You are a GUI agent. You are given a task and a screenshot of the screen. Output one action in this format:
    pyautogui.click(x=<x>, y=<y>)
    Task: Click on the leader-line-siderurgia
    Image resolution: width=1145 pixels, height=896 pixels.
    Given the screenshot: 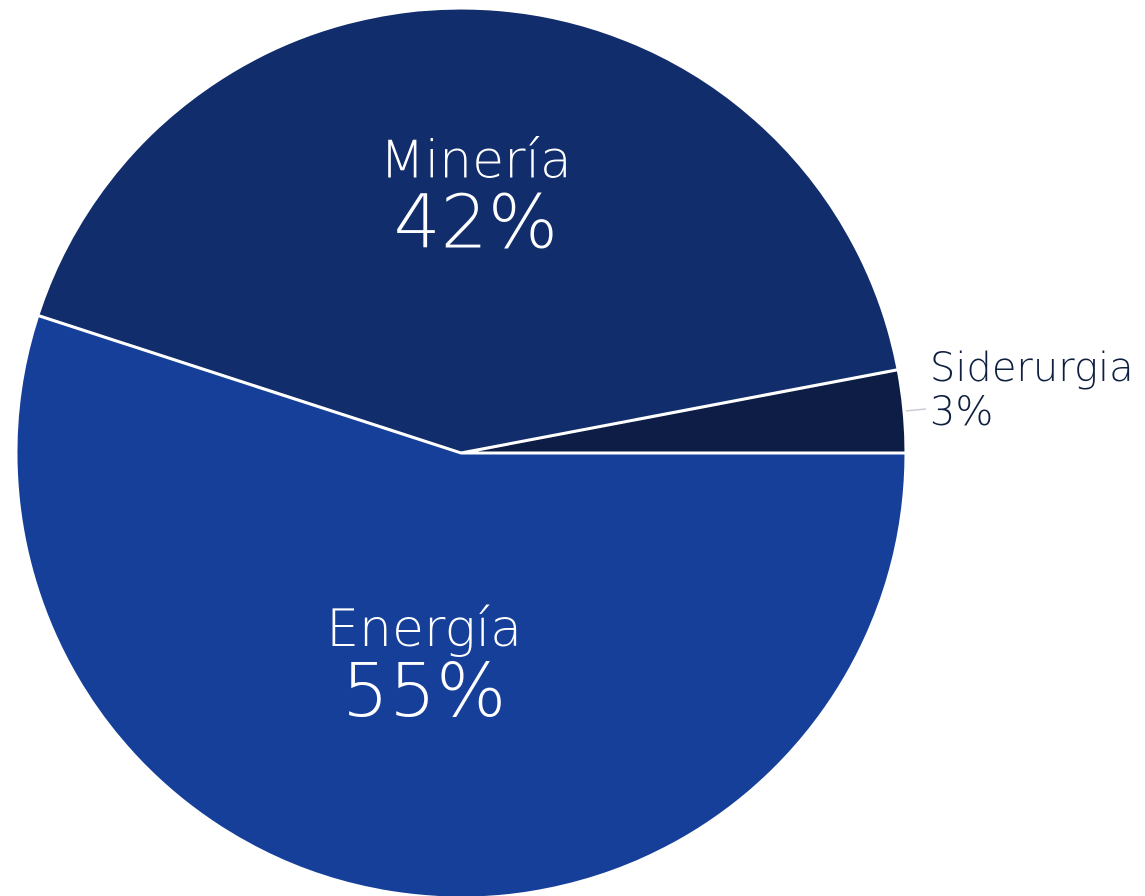 What is the action you would take?
    pyautogui.click(x=915, y=410)
    